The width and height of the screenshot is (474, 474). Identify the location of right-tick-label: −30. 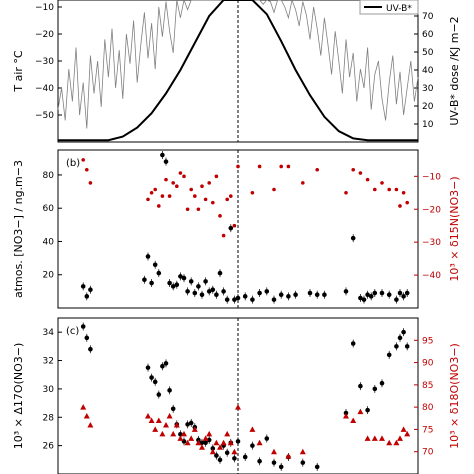
(431, 243).